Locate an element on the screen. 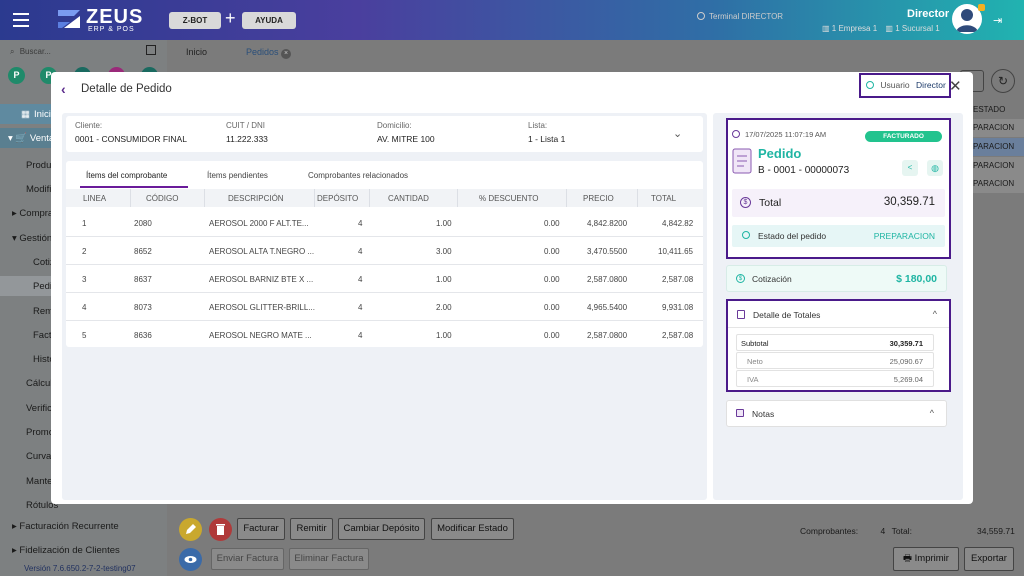  zbot-button: Z-BOT is located at coordinates (195, 20).